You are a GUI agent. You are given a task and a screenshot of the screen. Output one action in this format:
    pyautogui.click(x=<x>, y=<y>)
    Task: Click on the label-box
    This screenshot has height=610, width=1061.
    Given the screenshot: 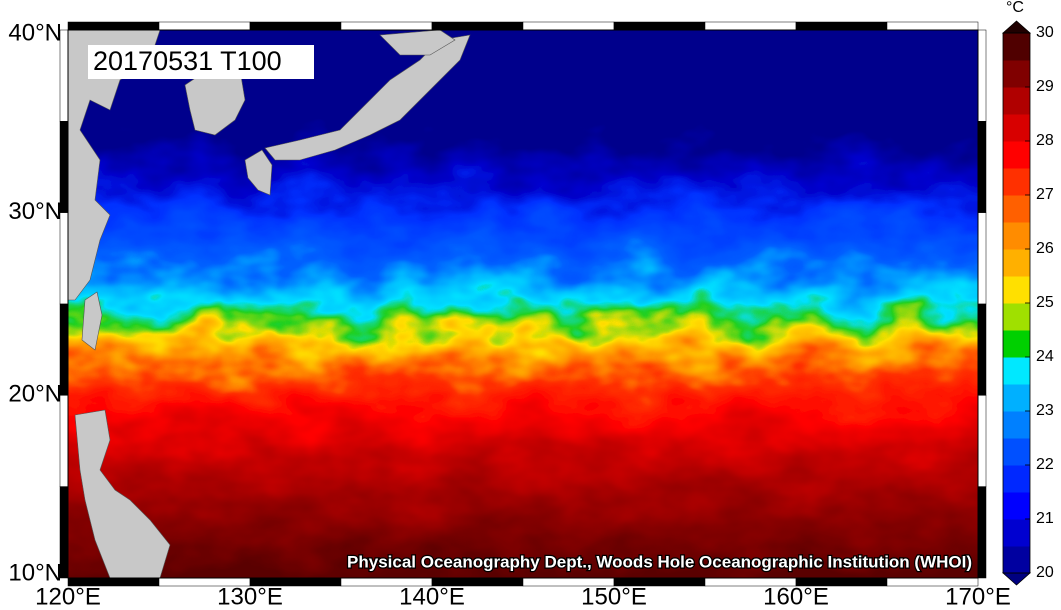 What is the action you would take?
    pyautogui.click(x=201, y=62)
    